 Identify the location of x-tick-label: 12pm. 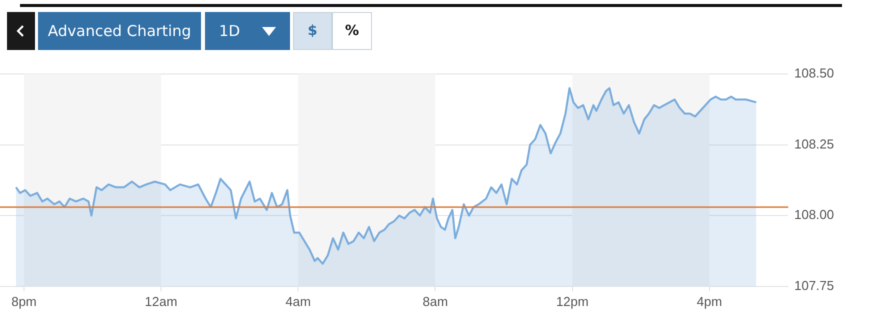
(572, 301).